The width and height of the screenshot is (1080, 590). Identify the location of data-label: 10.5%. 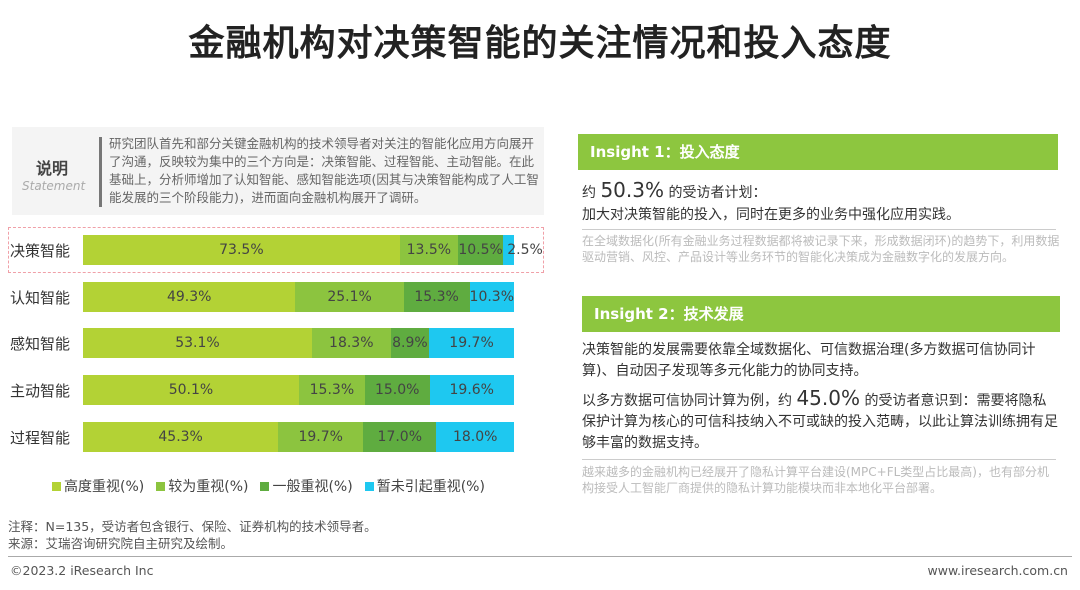
(480, 250).